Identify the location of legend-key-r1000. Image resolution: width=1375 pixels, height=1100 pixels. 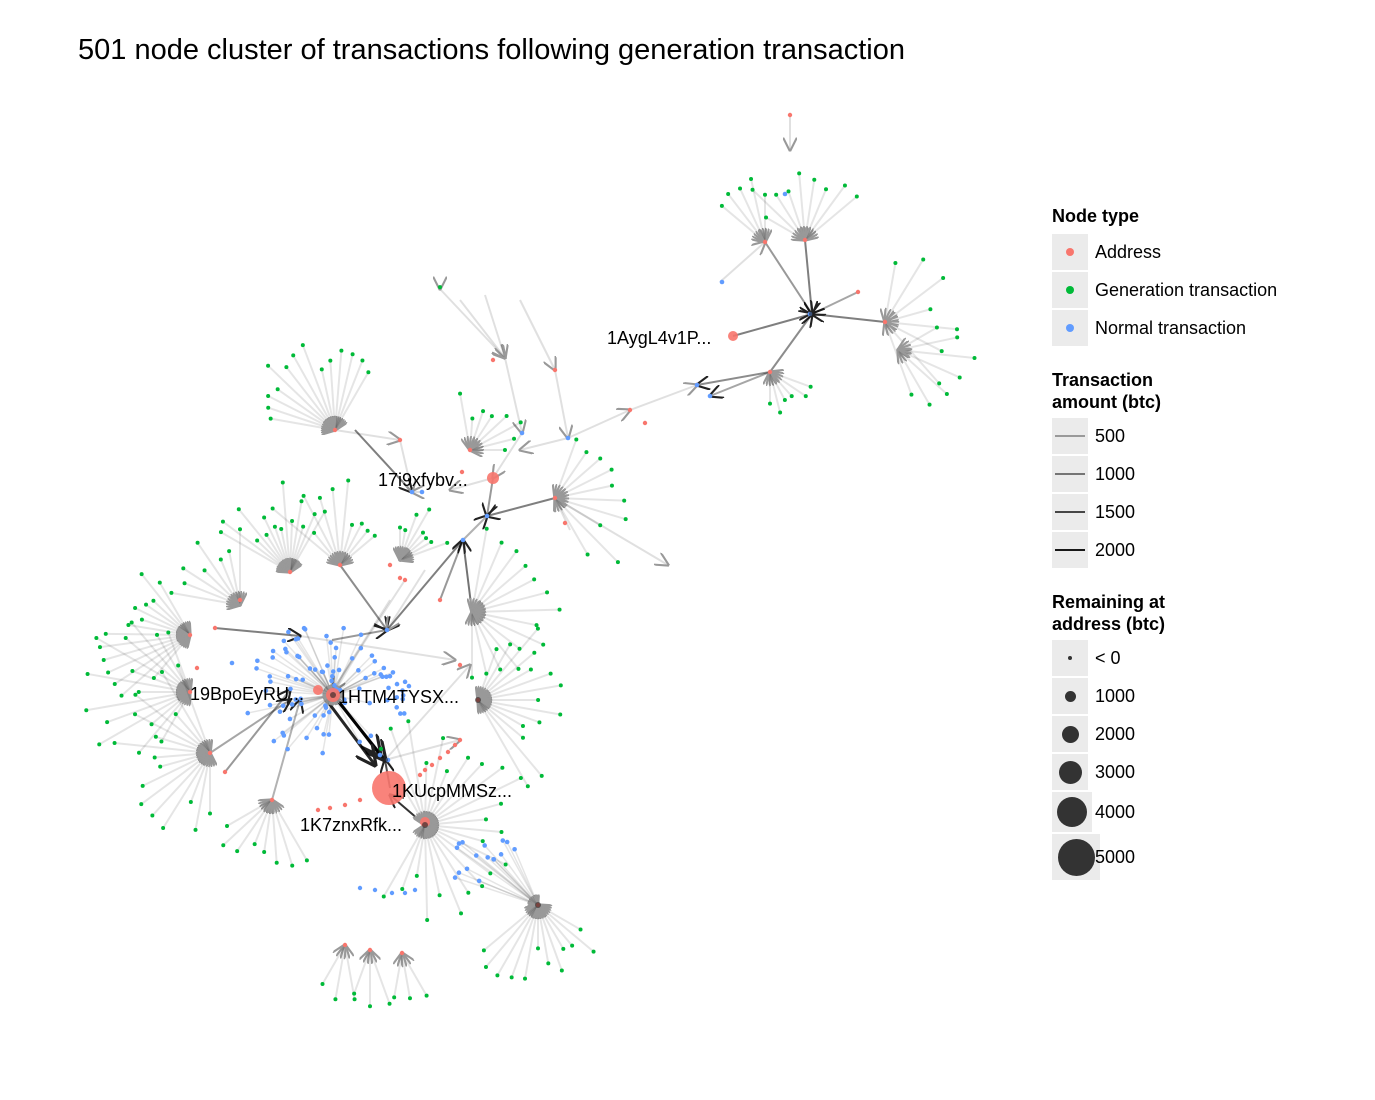
(1070, 696).